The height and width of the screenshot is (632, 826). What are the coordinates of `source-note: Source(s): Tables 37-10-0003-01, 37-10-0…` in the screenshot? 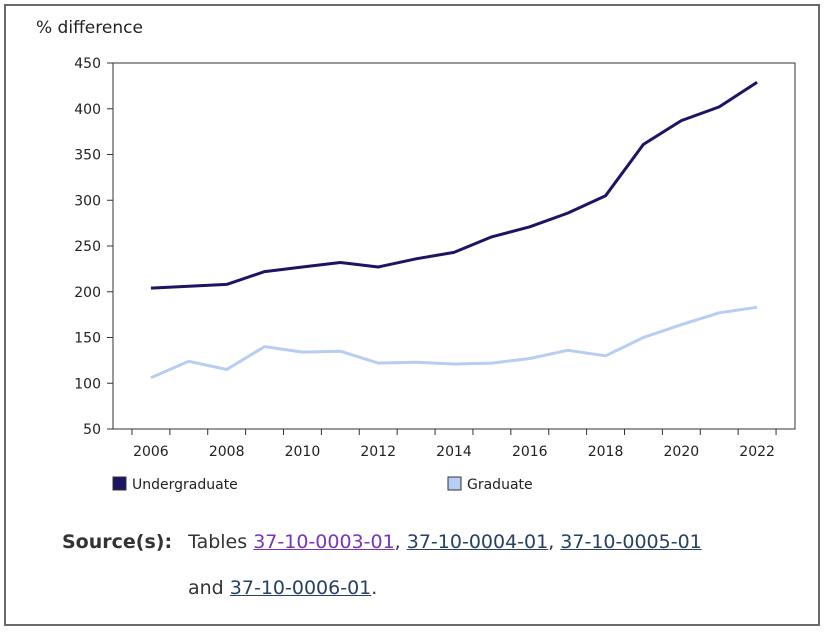 It's located at (382, 563).